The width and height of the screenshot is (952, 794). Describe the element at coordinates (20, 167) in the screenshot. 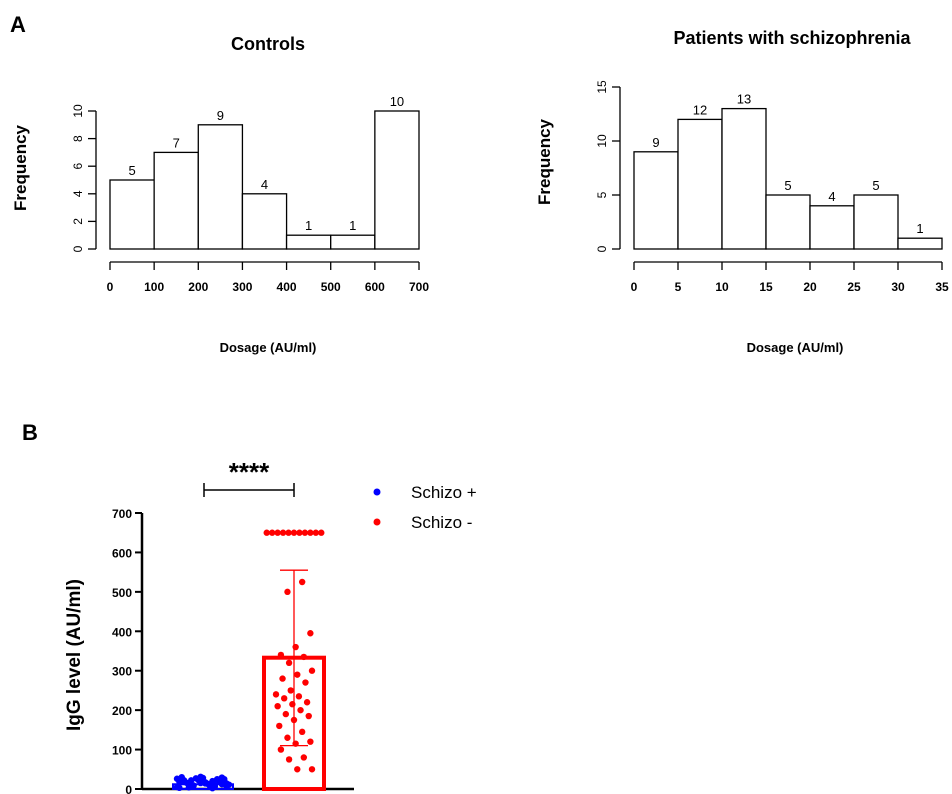

I see `histogram-controls-ylabel: Frequency` at that location.